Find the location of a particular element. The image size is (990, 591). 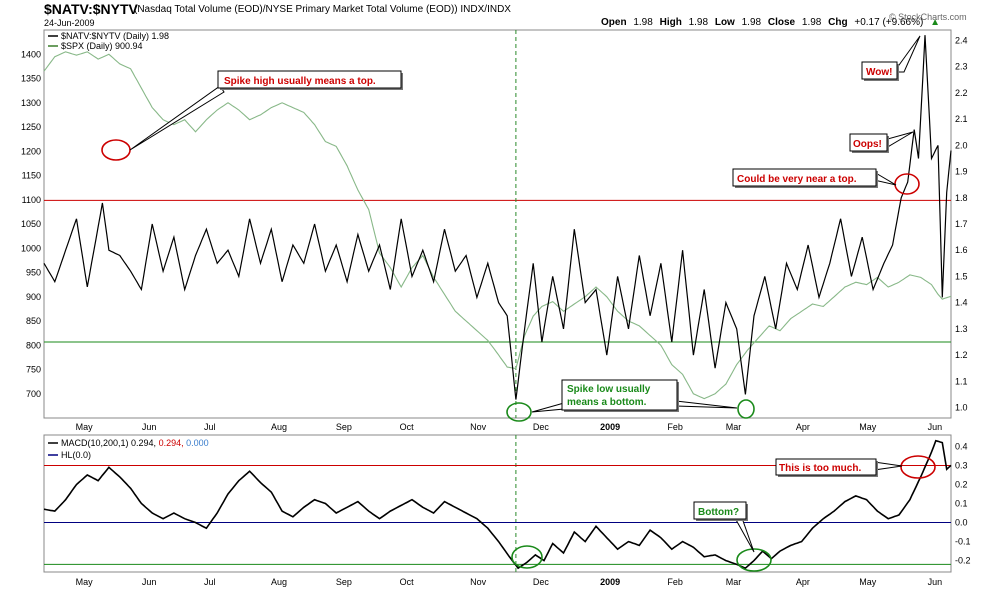

macd-x-axis-label: Feb is located at coordinates (675, 582).